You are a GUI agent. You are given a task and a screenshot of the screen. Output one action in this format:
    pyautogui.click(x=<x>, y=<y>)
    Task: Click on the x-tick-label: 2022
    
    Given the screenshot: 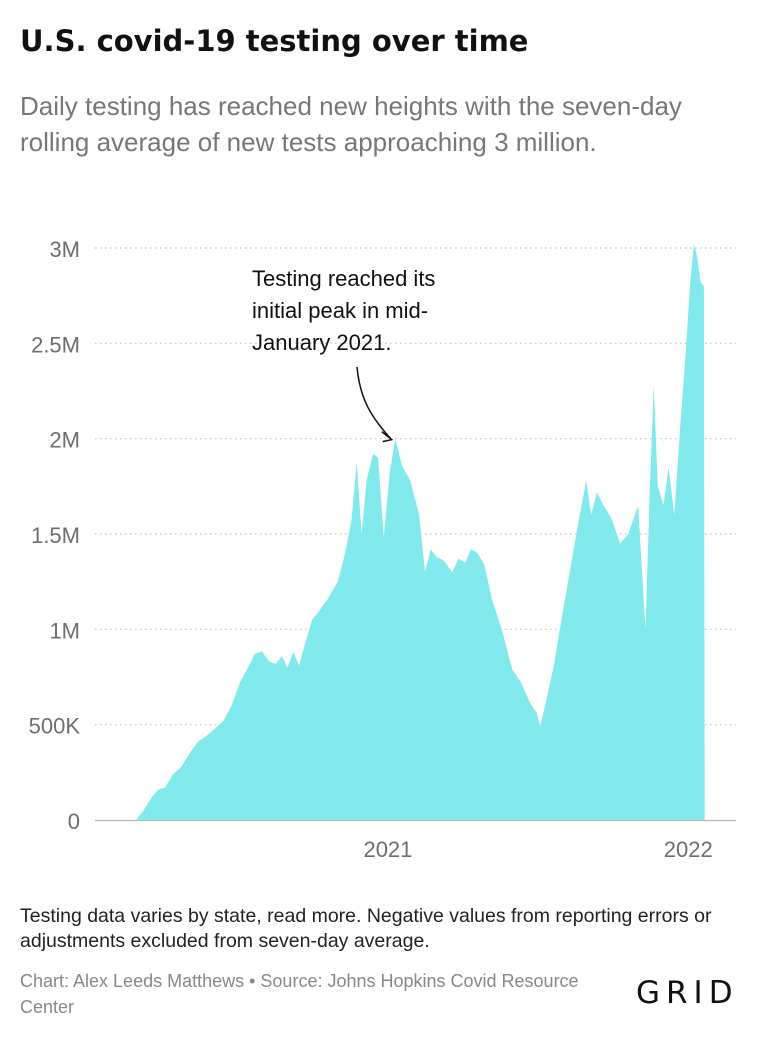 What is the action you would take?
    pyautogui.click(x=688, y=849)
    